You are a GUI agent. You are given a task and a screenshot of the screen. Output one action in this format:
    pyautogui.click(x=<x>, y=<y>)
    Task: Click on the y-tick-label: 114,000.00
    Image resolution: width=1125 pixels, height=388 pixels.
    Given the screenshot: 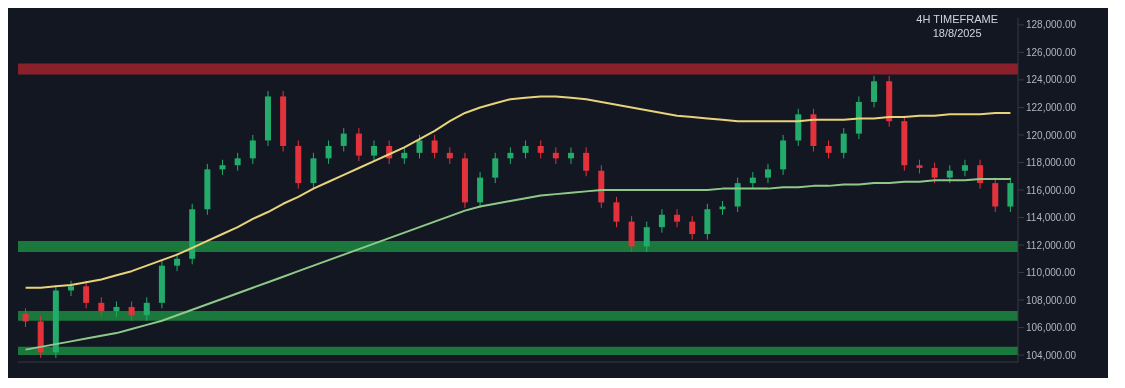 What is the action you would take?
    pyautogui.click(x=1051, y=218)
    